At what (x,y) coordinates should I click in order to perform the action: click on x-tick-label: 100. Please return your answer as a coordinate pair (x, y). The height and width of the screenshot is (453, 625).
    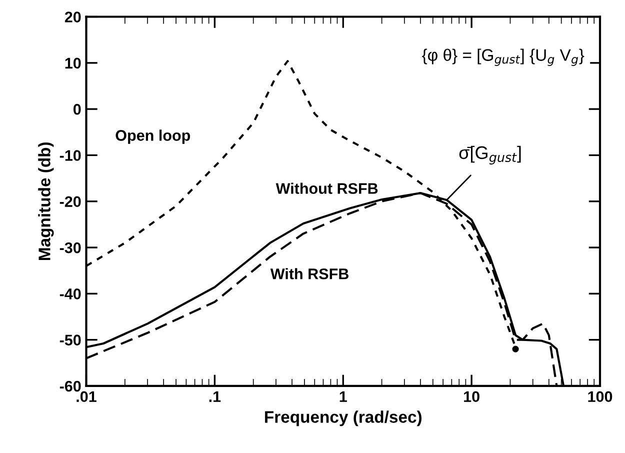
    Looking at the image, I should click on (600, 396).